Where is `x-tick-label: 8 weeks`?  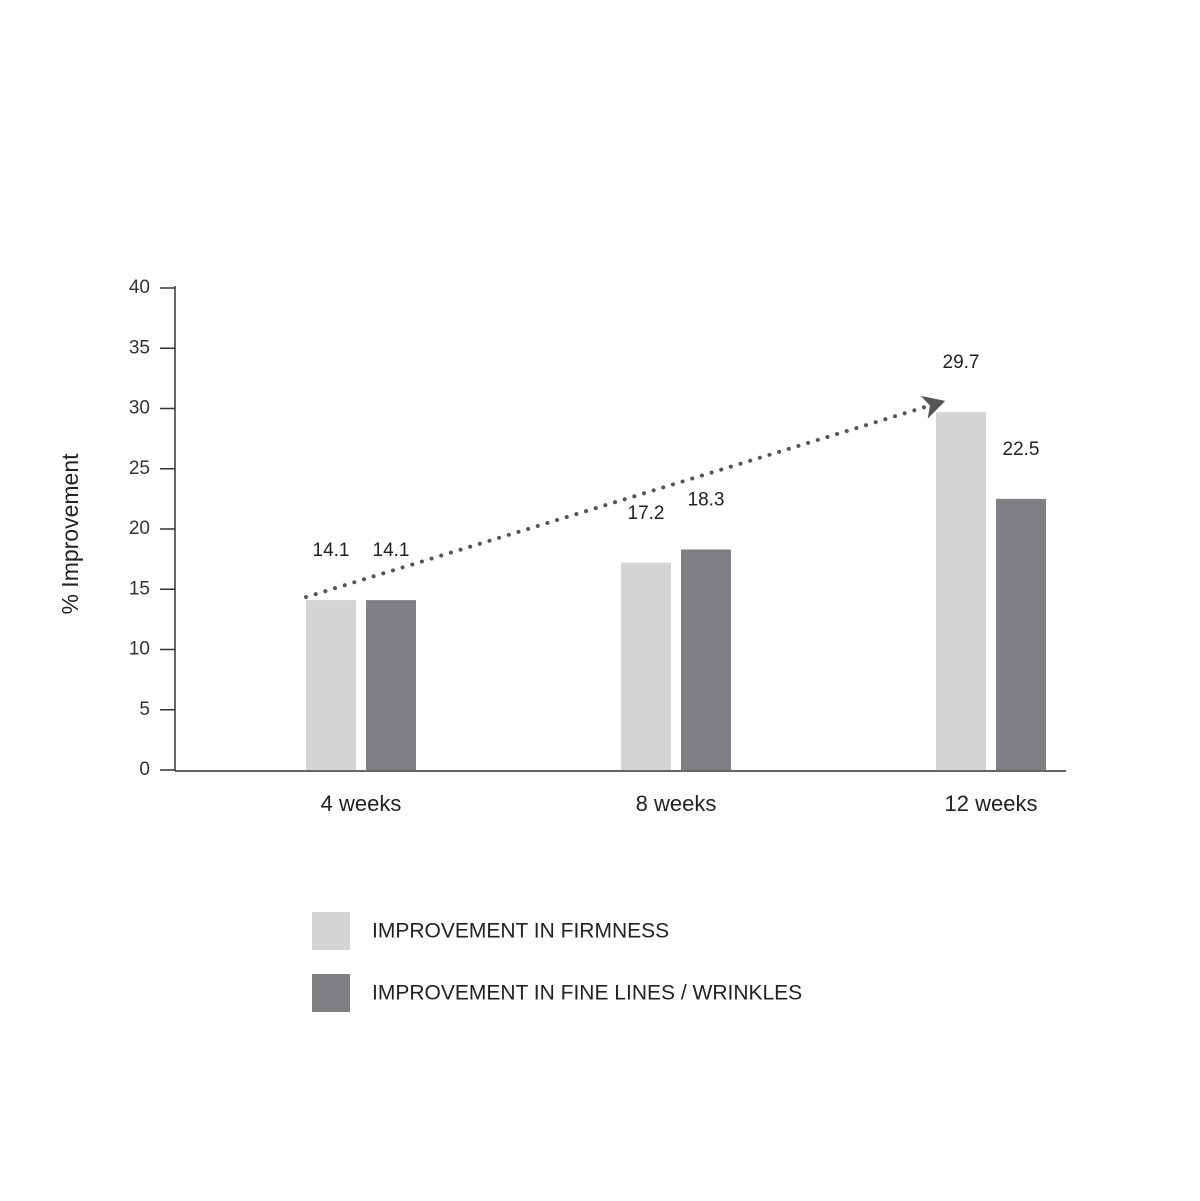 x-tick-label: 8 weeks is located at coordinates (676, 803).